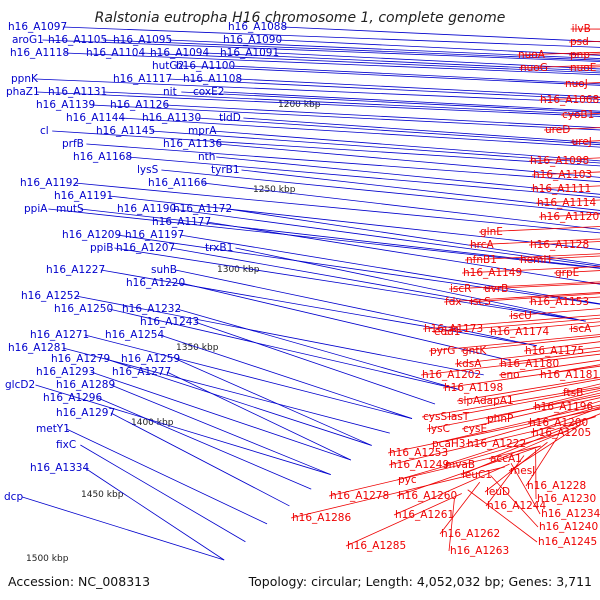 This screenshot has width=600, height=600. Describe the element at coordinates (238, 270) in the screenshot. I see `kbp-tick-label: 1300 kbp` at that location.